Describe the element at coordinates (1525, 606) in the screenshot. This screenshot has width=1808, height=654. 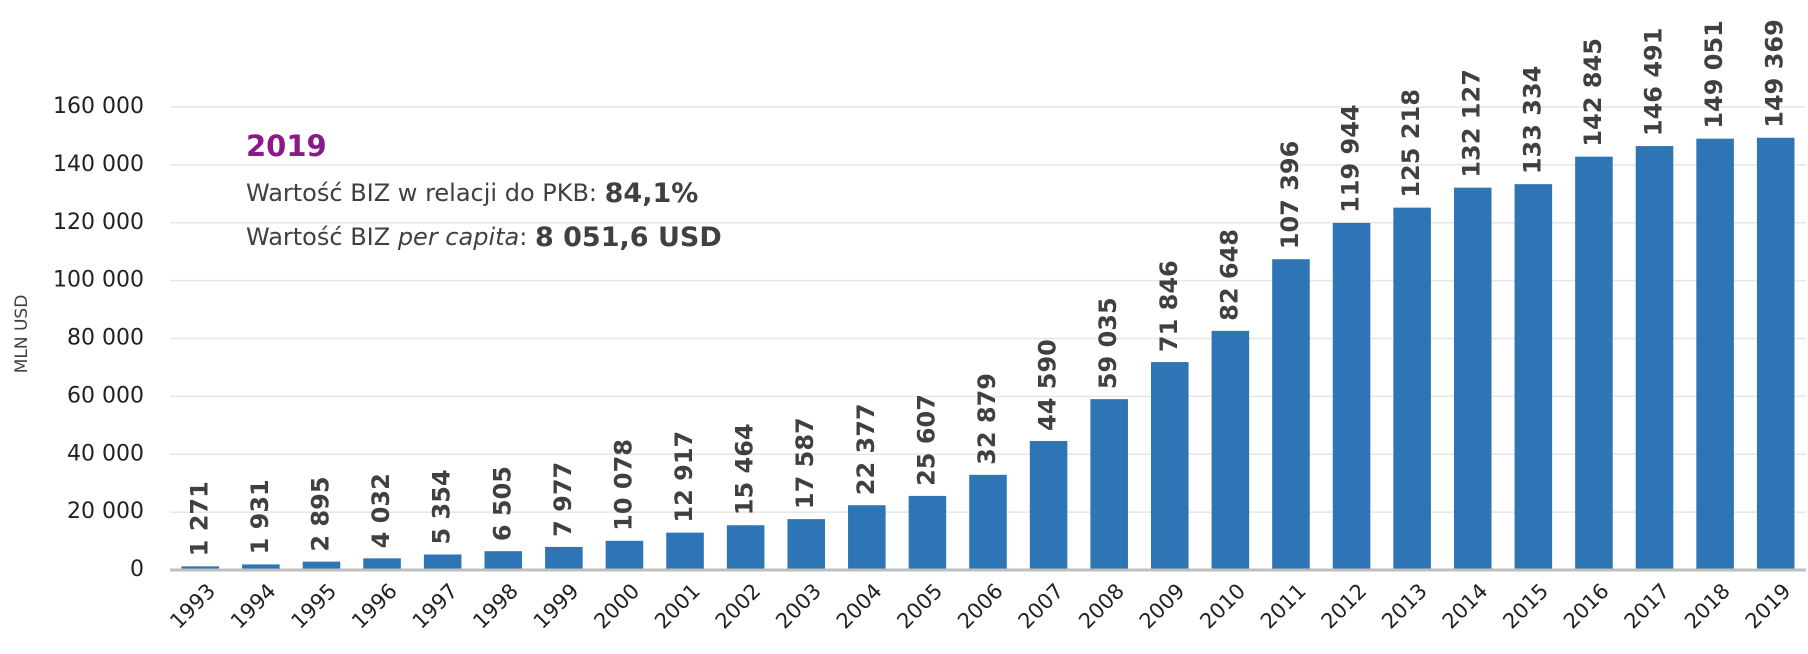
I see `x-tick-label: 2015` at that location.